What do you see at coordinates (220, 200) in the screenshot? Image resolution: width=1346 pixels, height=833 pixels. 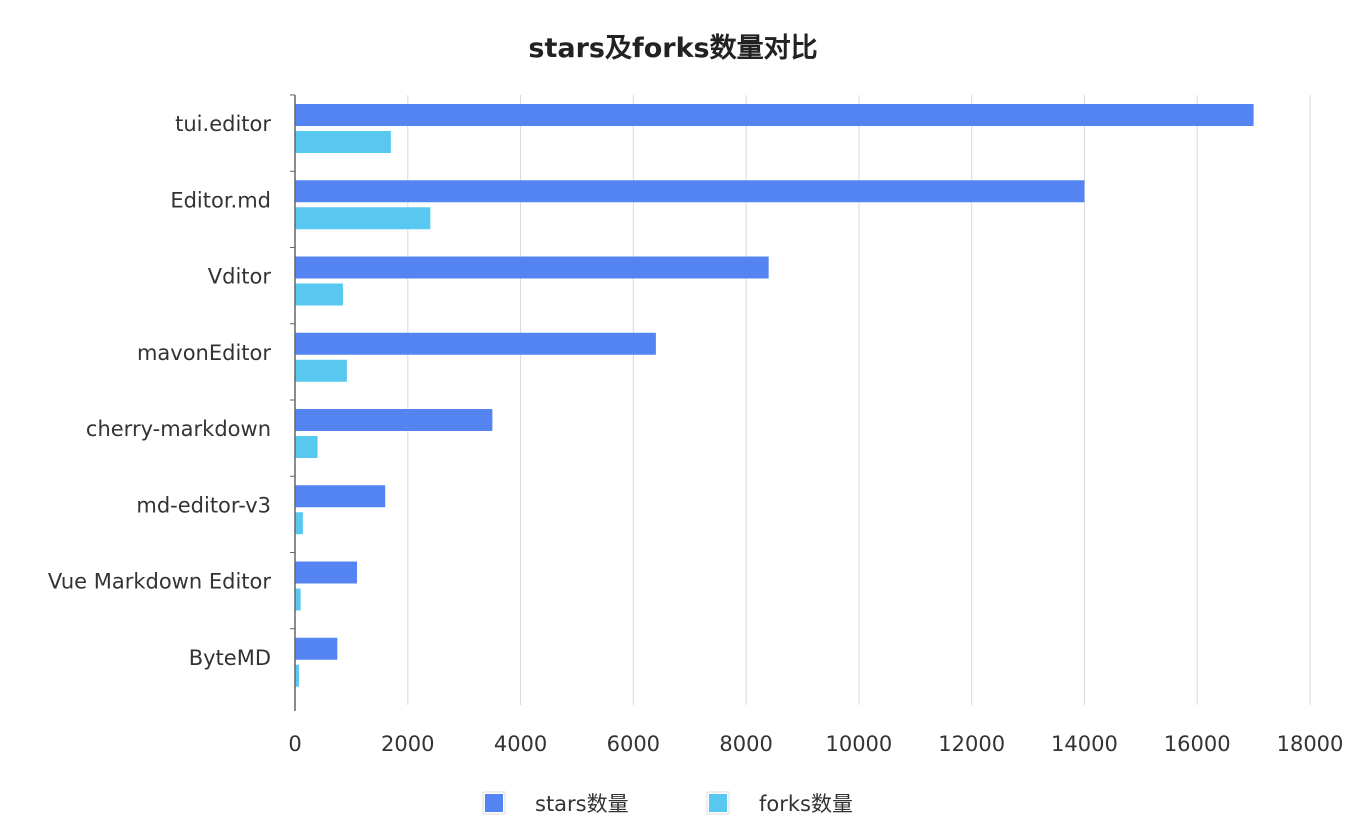 I see `y-category-label: Editor.md` at bounding box center [220, 200].